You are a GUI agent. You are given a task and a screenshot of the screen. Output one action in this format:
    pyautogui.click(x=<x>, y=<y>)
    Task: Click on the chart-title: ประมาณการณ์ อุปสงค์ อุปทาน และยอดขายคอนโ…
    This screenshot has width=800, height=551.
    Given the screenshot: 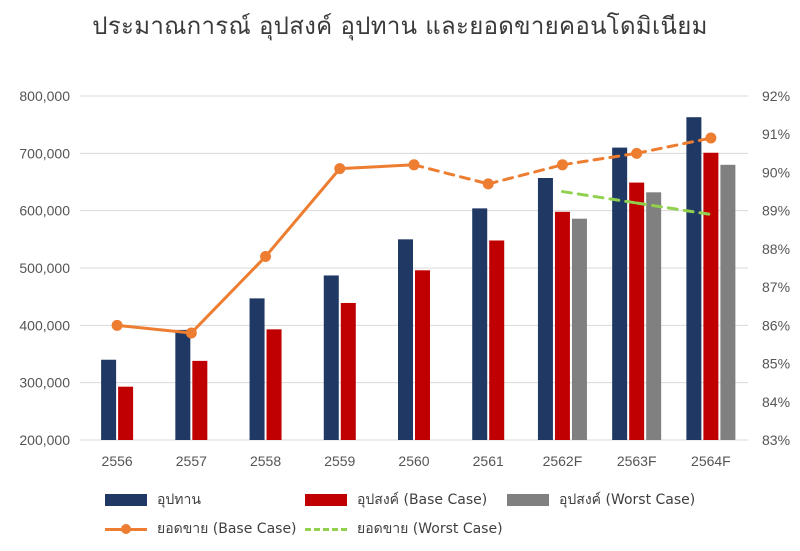 What is the action you would take?
    pyautogui.click(x=400, y=26)
    